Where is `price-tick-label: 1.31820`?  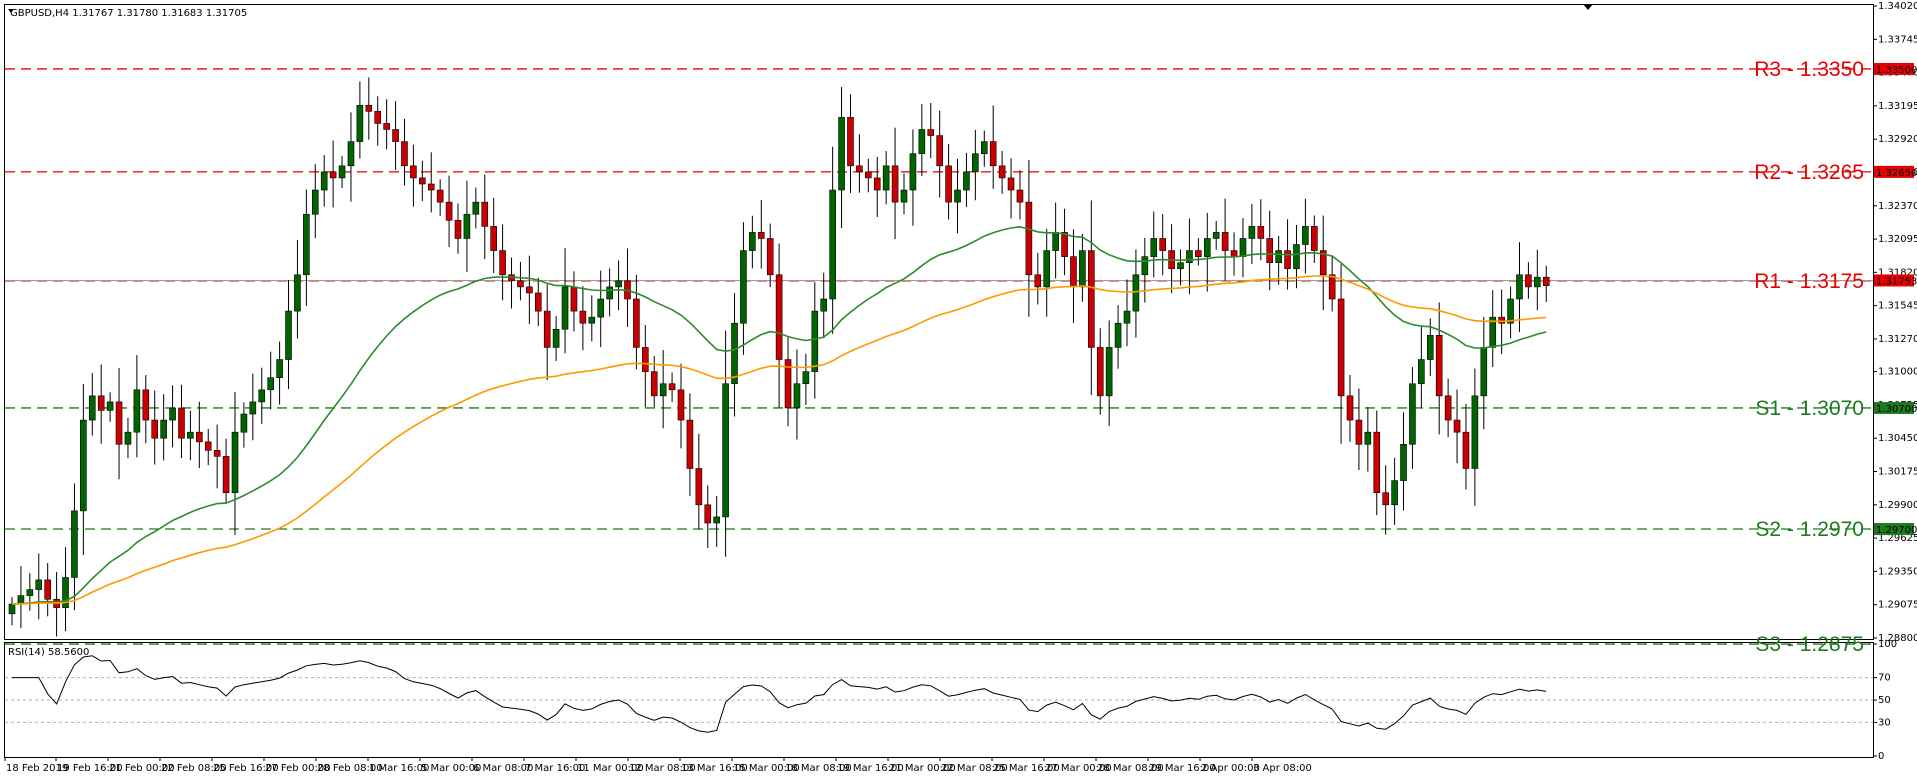 price-tick-label: 1.31820 is located at coordinates (1897, 272).